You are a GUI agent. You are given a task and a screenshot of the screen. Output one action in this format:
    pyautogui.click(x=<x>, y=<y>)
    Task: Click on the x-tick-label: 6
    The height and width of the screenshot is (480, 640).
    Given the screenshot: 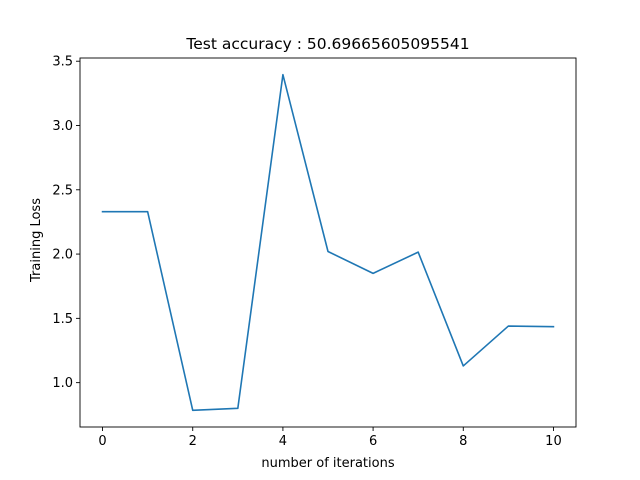 What is the action you would take?
    pyautogui.click(x=373, y=441)
    